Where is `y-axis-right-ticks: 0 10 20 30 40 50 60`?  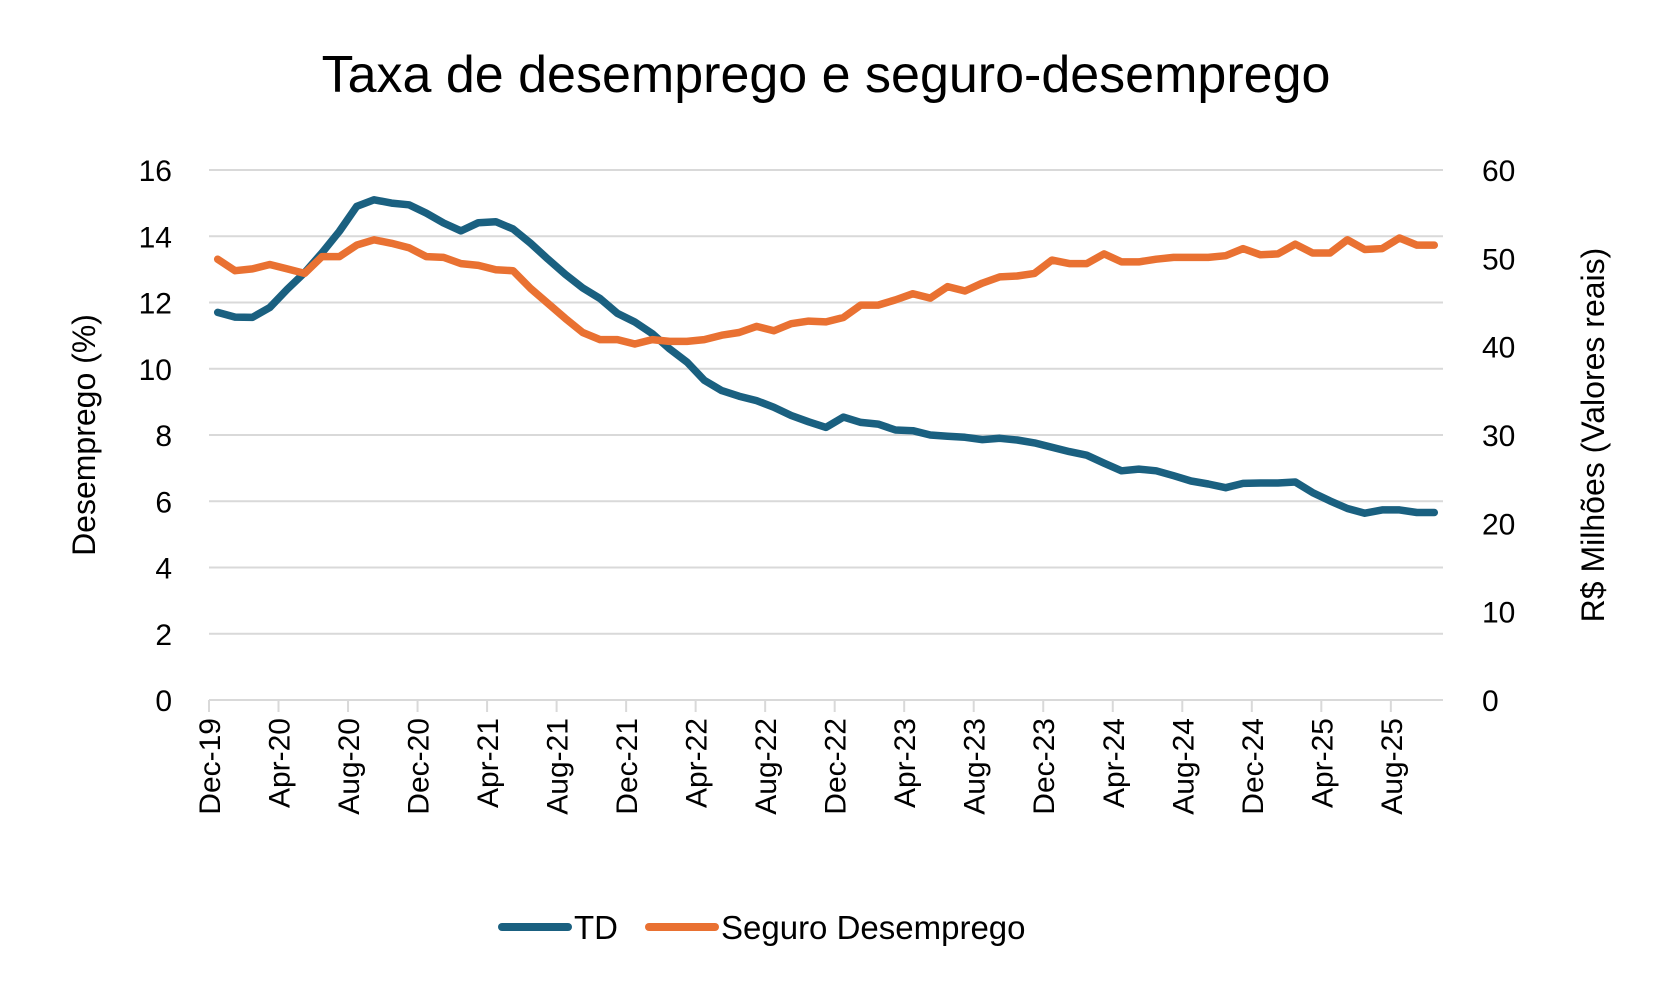
y-axis-right-ticks: 0 10 20 30 40 50 60 is located at coordinates (1498, 436).